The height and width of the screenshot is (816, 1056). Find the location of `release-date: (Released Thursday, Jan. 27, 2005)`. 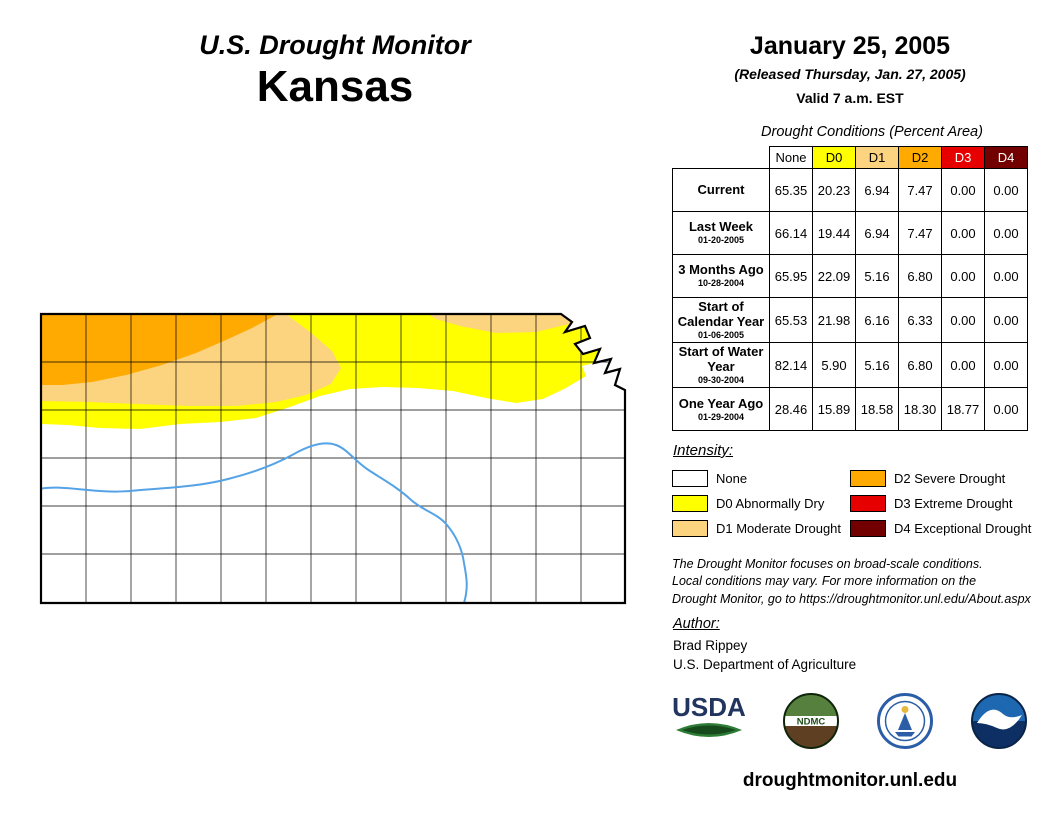

release-date: (Released Thursday, Jan. 27, 2005) is located at coordinates (850, 74).